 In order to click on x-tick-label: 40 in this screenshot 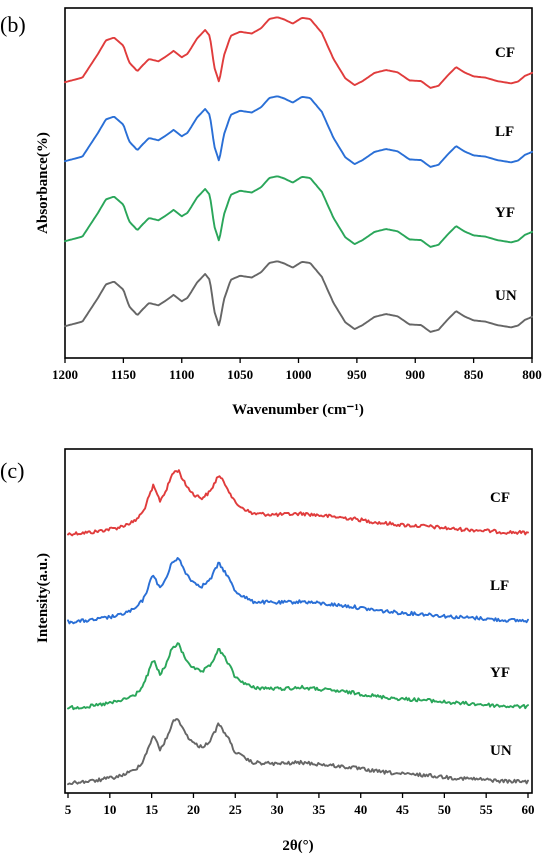, I will do `click(360, 809)`.